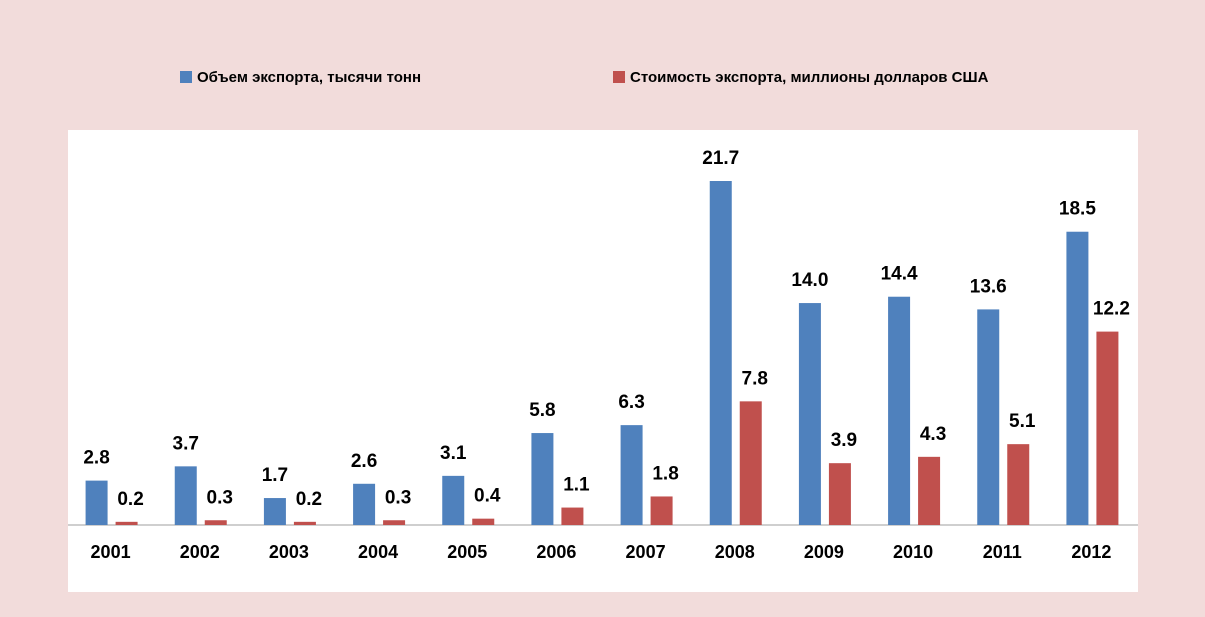  What do you see at coordinates (913, 552) in the screenshot?
I see `x-tick-label: 2010` at bounding box center [913, 552].